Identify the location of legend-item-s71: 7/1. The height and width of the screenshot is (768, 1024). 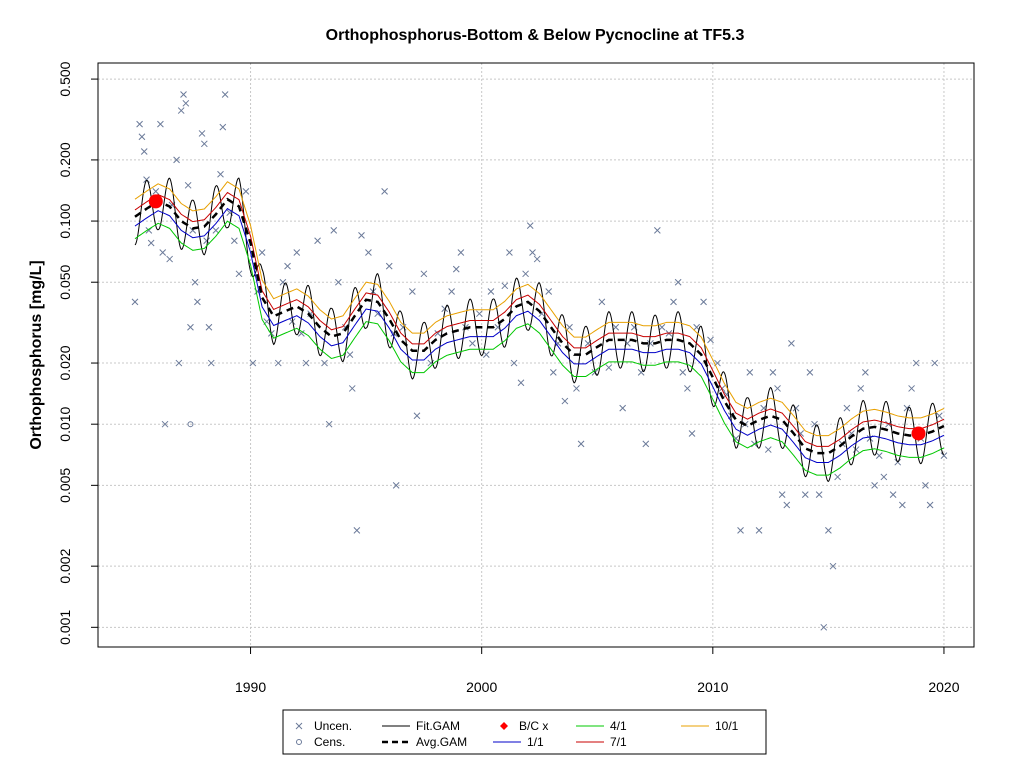
(601, 742).